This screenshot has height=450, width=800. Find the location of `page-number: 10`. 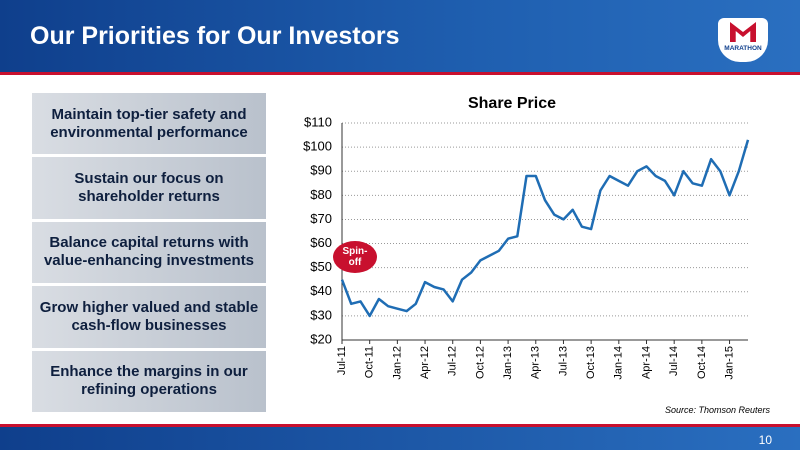

page-number: 10 is located at coordinates (765, 440).